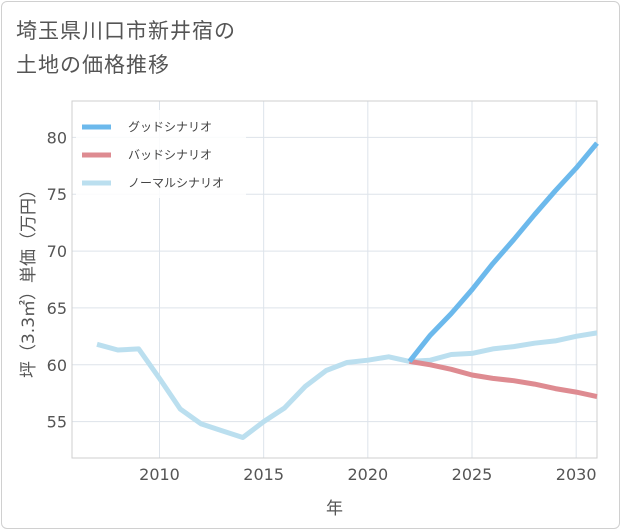 This screenshot has width=621, height=530. I want to click on chart-title: 埼玉県川口市新井宿の 土地の価格推移, so click(126, 48).